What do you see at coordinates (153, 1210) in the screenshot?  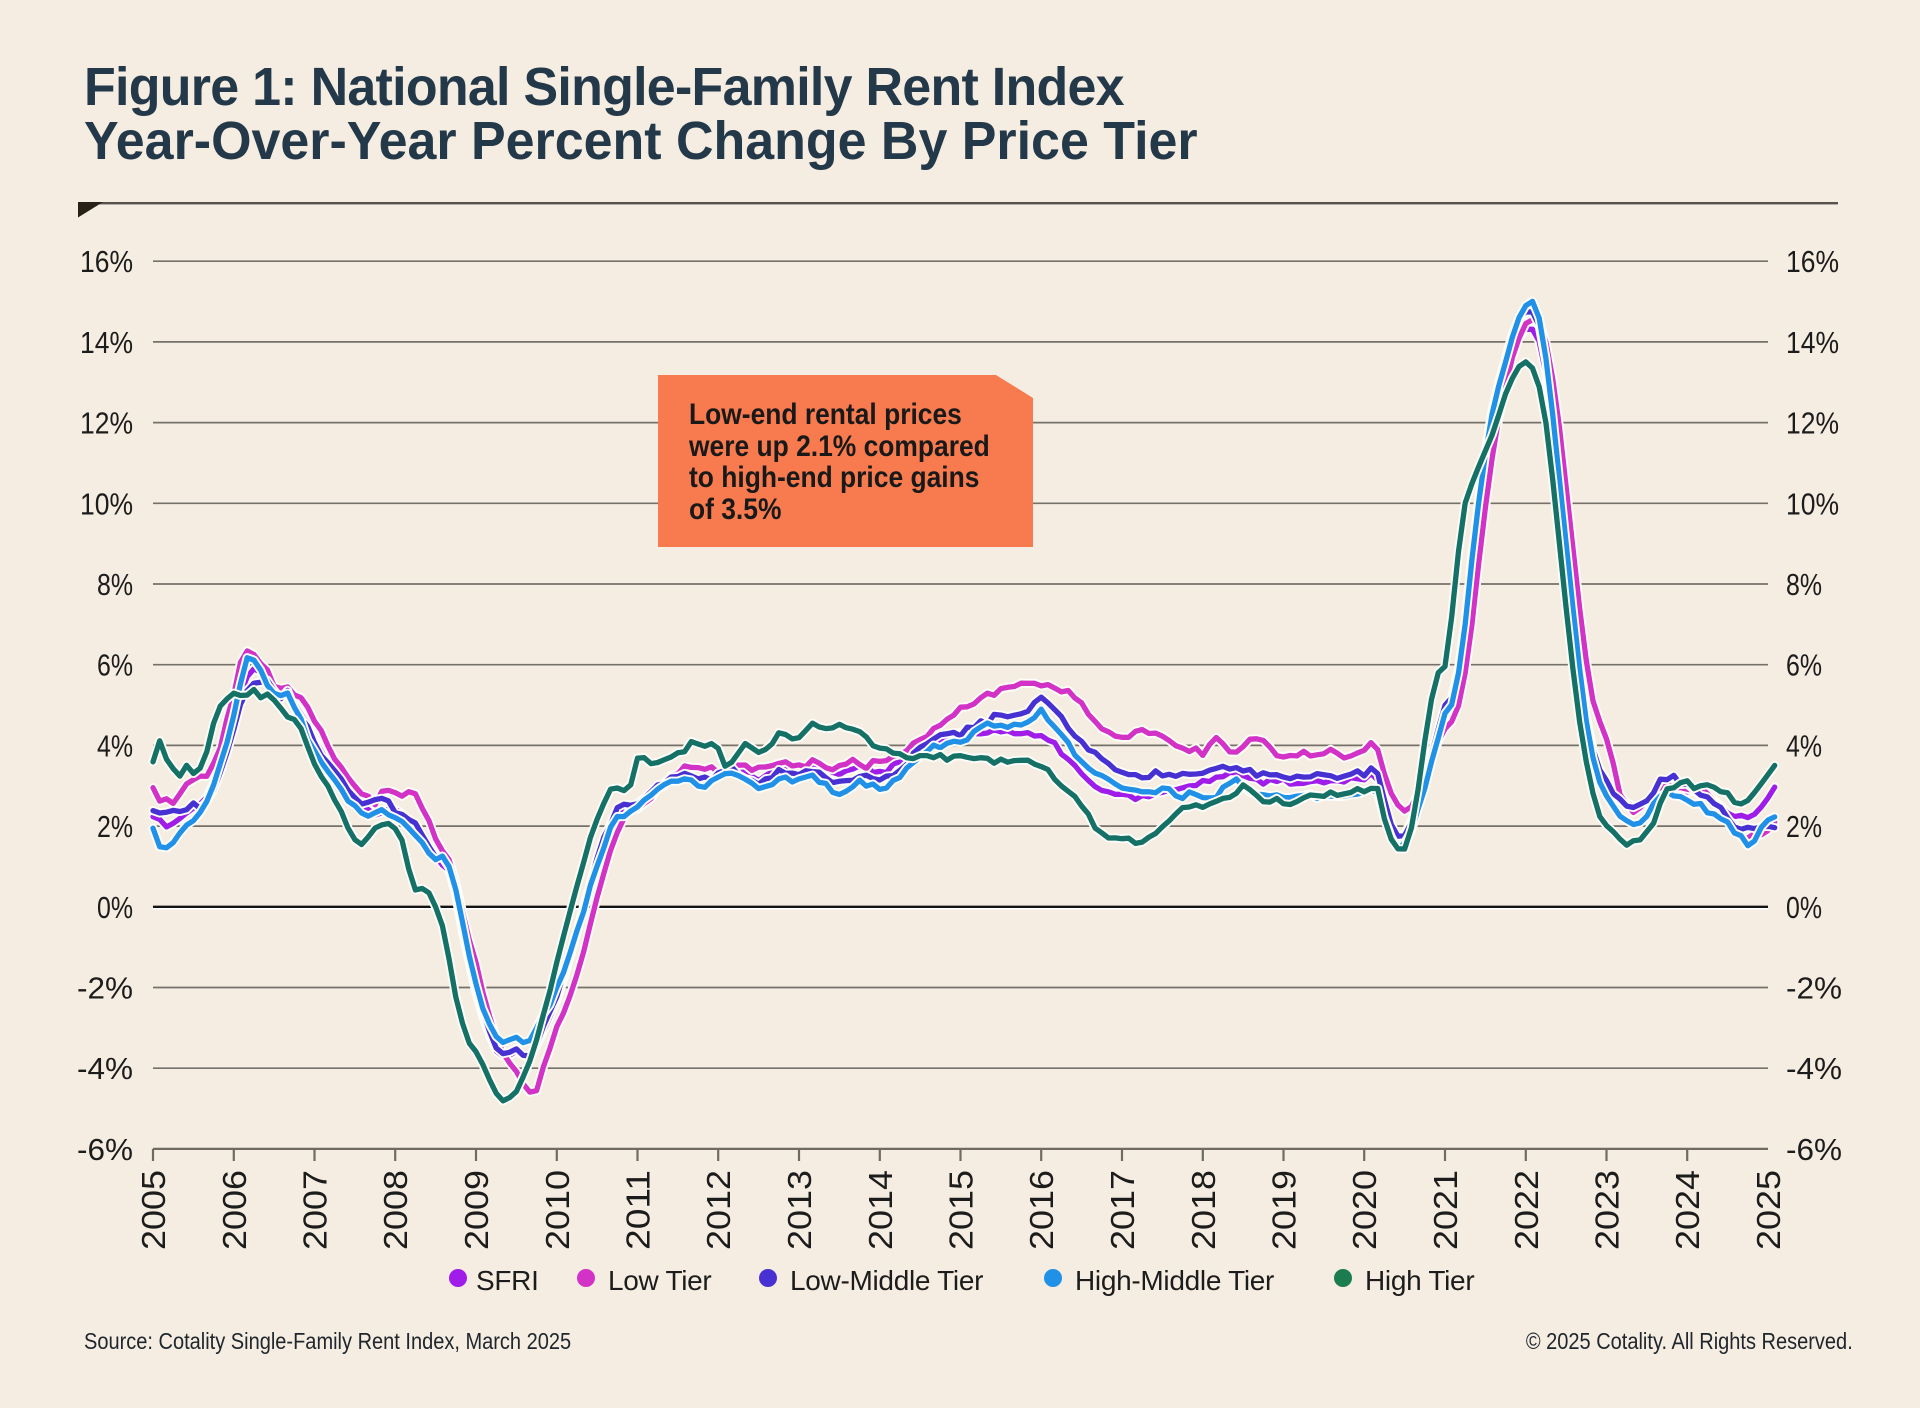 I see `svg-text: 2005` at bounding box center [153, 1210].